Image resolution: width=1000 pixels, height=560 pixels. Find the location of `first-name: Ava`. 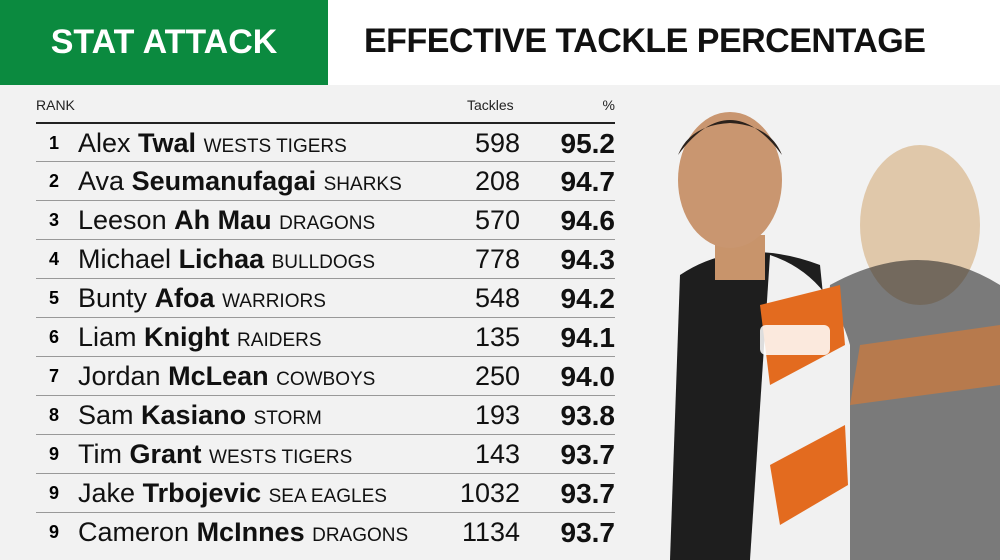

first-name: Ava is located at coordinates (101, 181).